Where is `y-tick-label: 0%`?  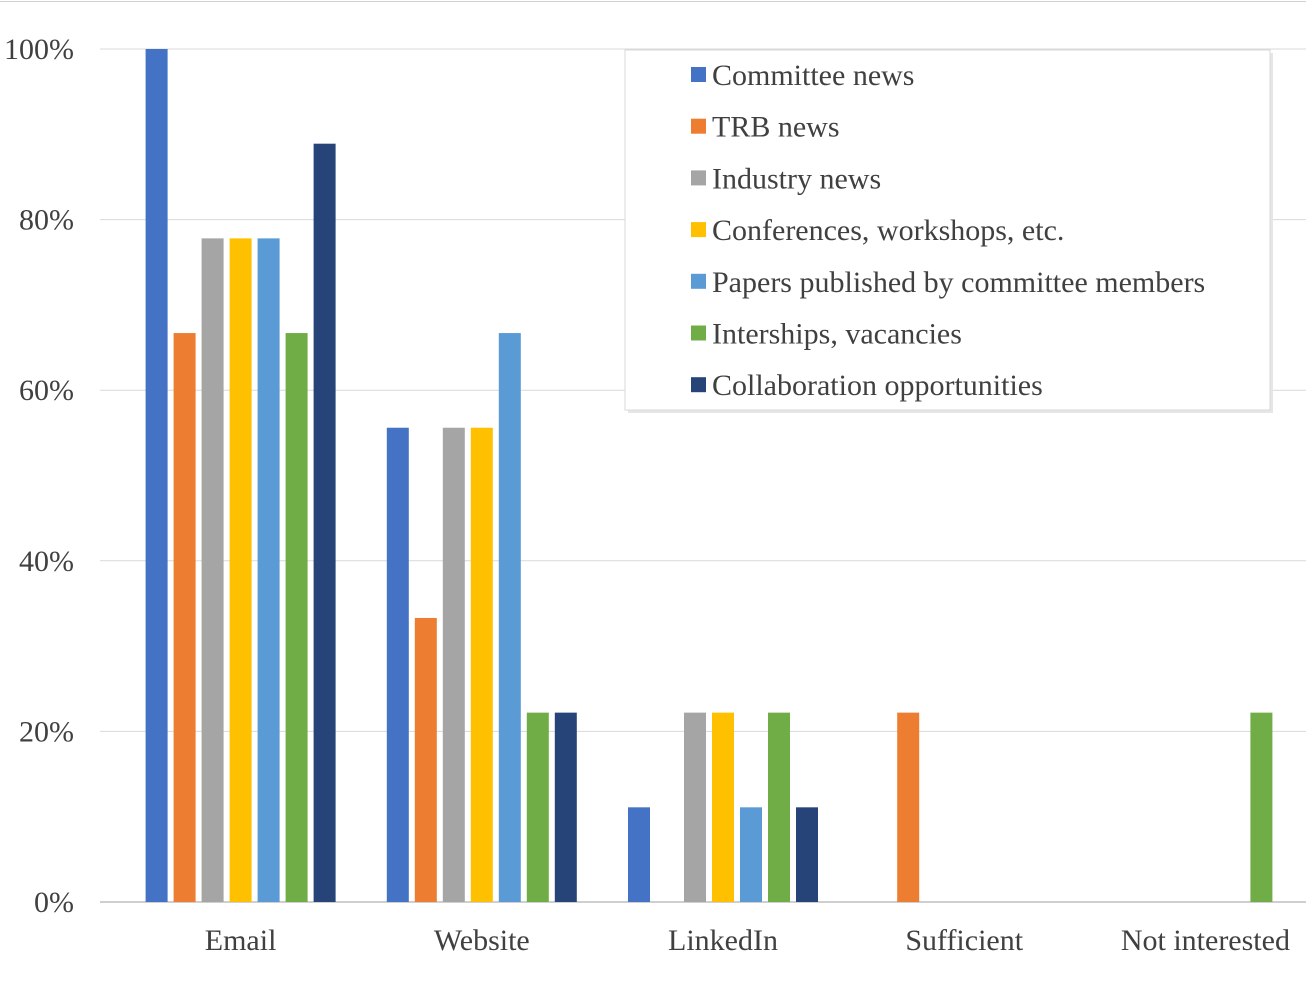 y-tick-label: 0% is located at coordinates (54, 902).